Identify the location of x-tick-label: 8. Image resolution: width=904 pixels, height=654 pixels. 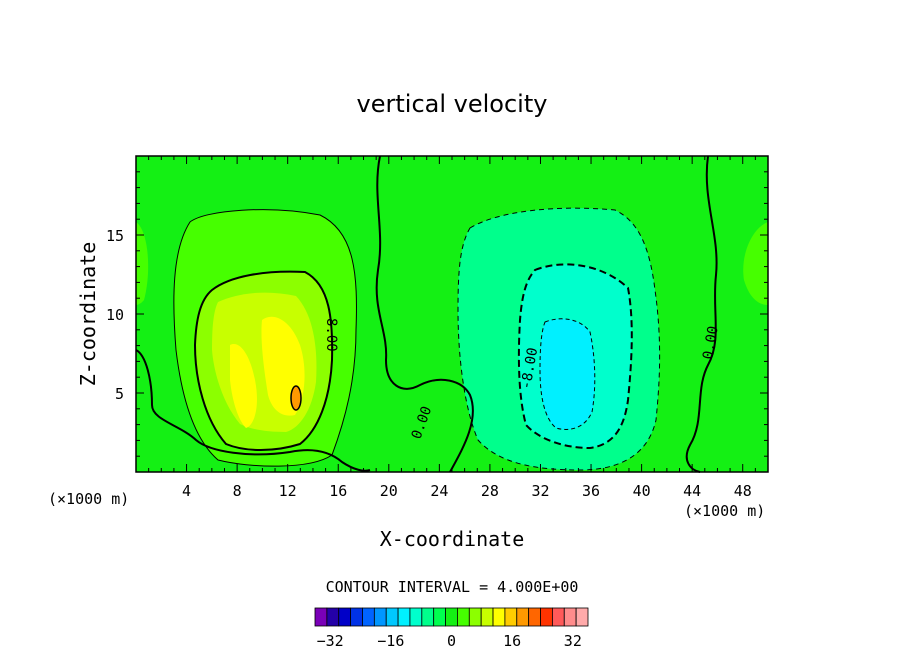
(237, 491).